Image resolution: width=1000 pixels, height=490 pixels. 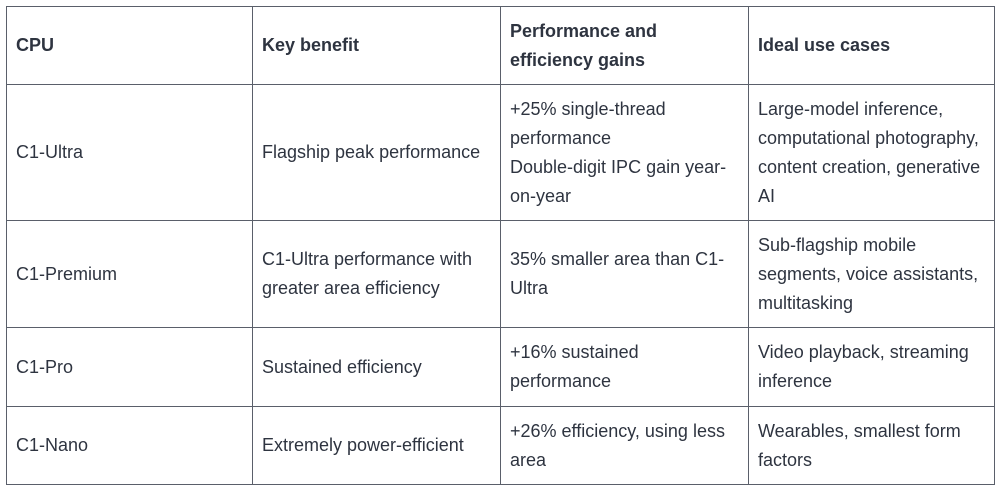 I want to click on table-cell: +26% efficiency, using less area, so click(x=624, y=445).